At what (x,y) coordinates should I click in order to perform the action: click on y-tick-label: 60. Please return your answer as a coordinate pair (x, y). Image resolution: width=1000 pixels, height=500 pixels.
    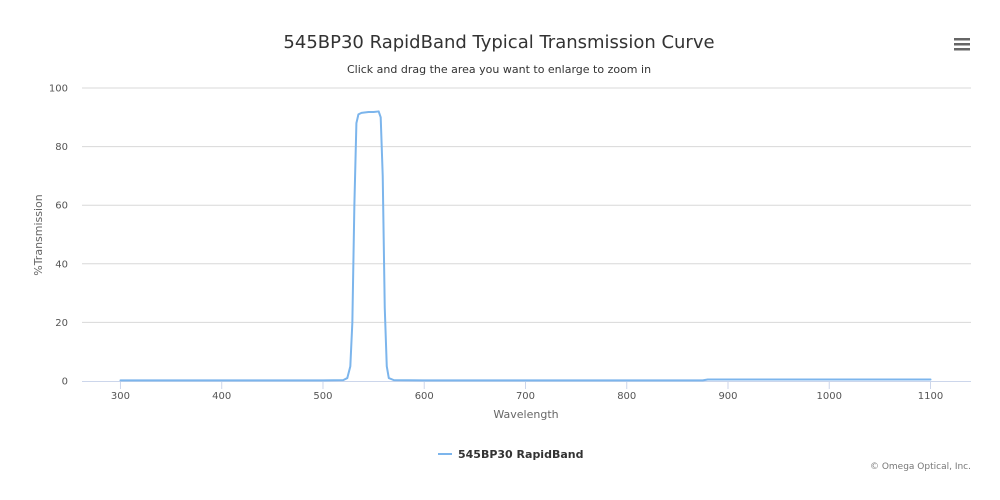
    Looking at the image, I should click on (61, 206).